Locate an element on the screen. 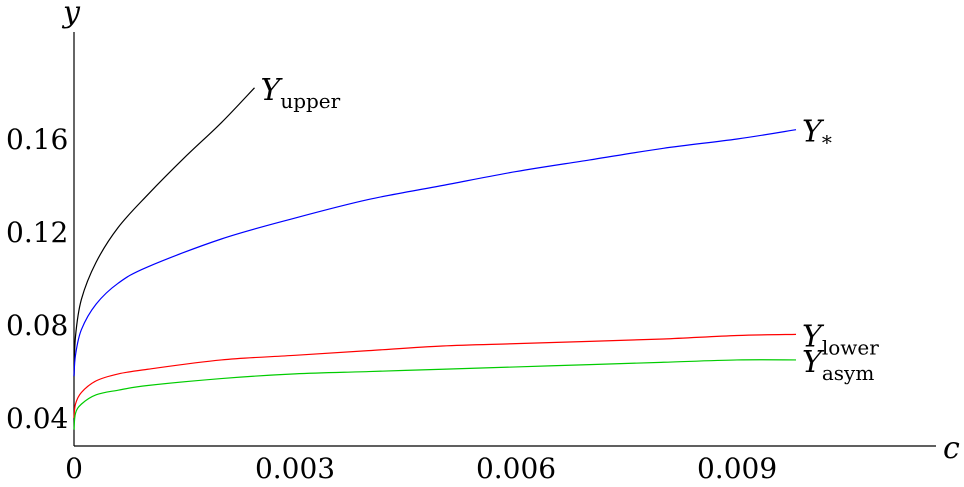 The width and height of the screenshot is (964, 487). series-line-asym is located at coordinates (435, 394).